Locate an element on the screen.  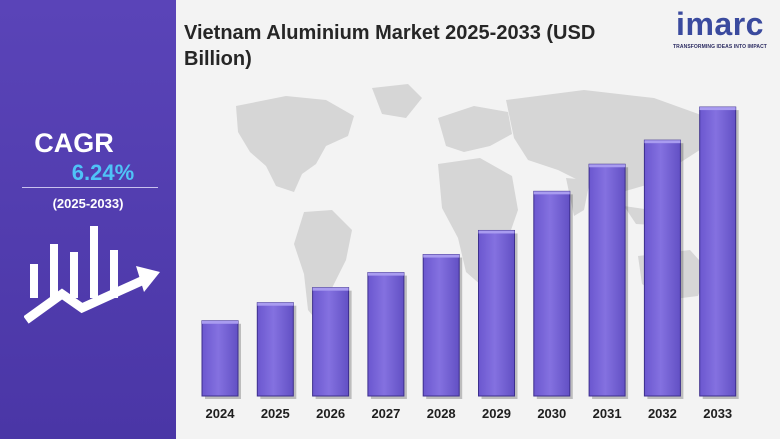
bar-cap-2027 is located at coordinates (385, 274).